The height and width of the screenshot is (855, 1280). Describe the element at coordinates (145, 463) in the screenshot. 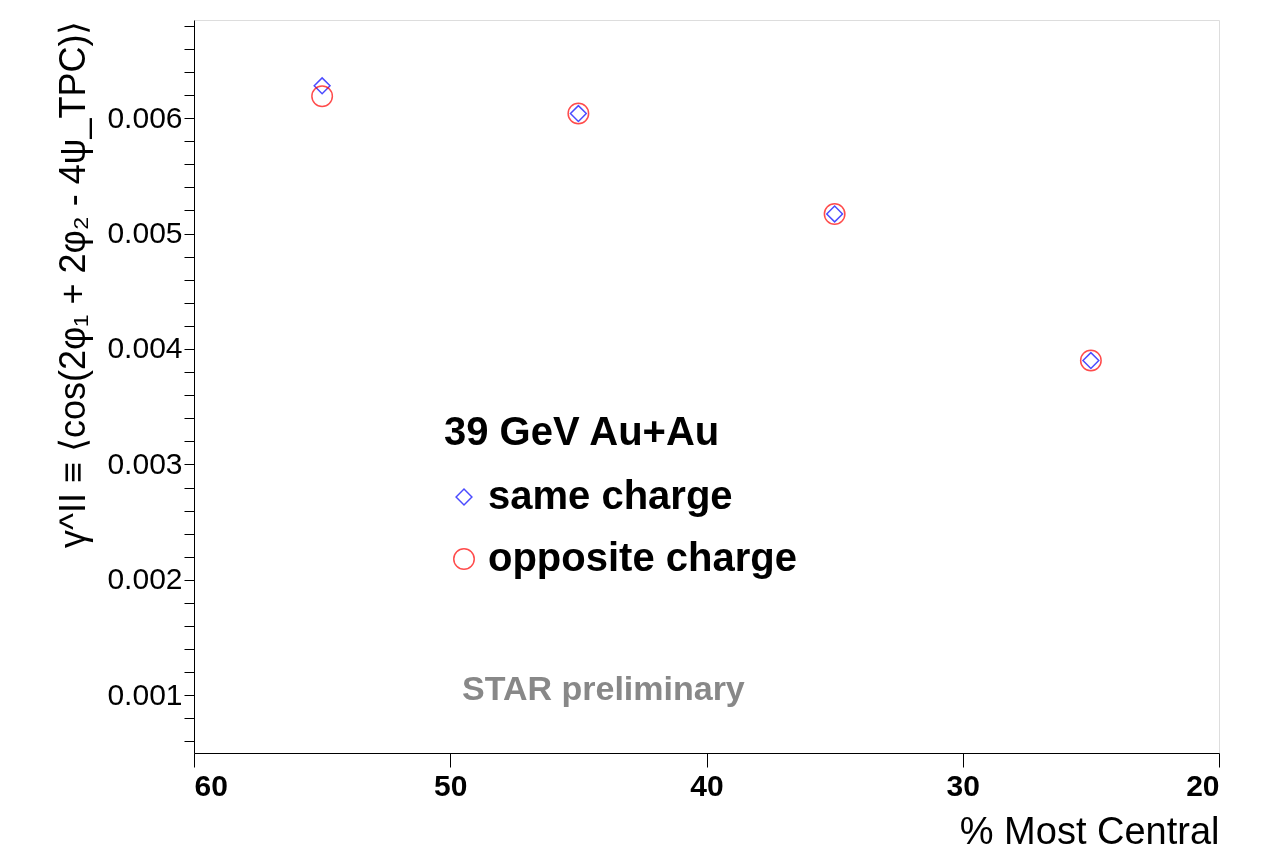

I see `y-tick-label: 0.003` at that location.